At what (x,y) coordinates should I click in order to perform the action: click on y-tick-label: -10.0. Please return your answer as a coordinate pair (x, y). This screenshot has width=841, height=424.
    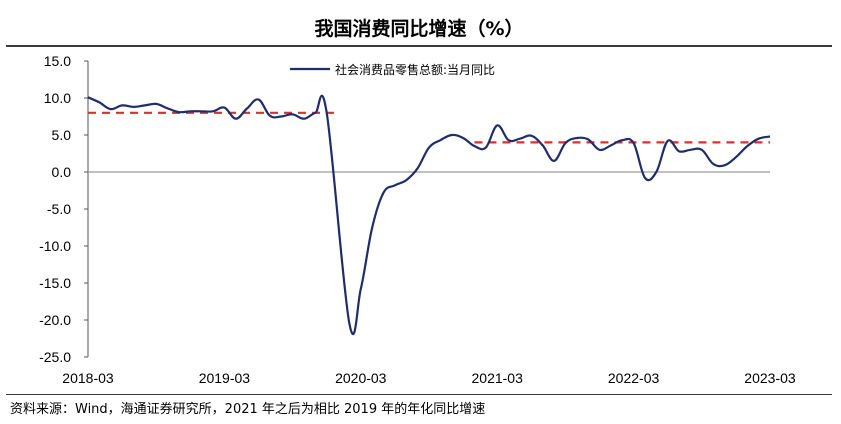
    Looking at the image, I should click on (55, 246).